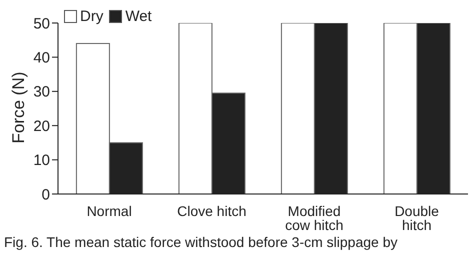  What do you see at coordinates (417, 217) in the screenshot?
I see `x-tick-label: Double hitch` at bounding box center [417, 217].